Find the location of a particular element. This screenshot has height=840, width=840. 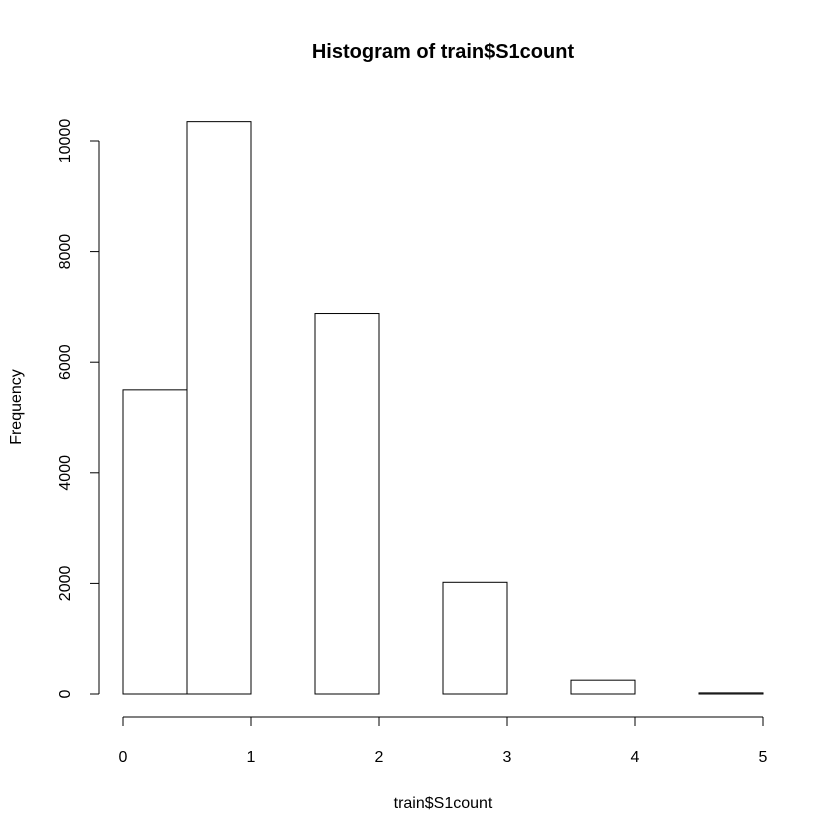

y-tick-label: 8000 is located at coordinates (65, 252).